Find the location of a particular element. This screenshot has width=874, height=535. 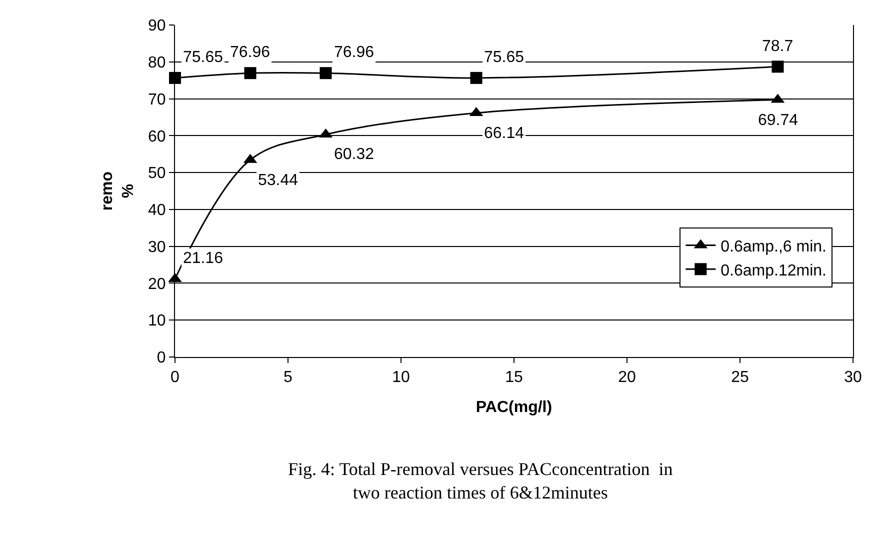

y-tick-label: 20 is located at coordinates (157, 284).